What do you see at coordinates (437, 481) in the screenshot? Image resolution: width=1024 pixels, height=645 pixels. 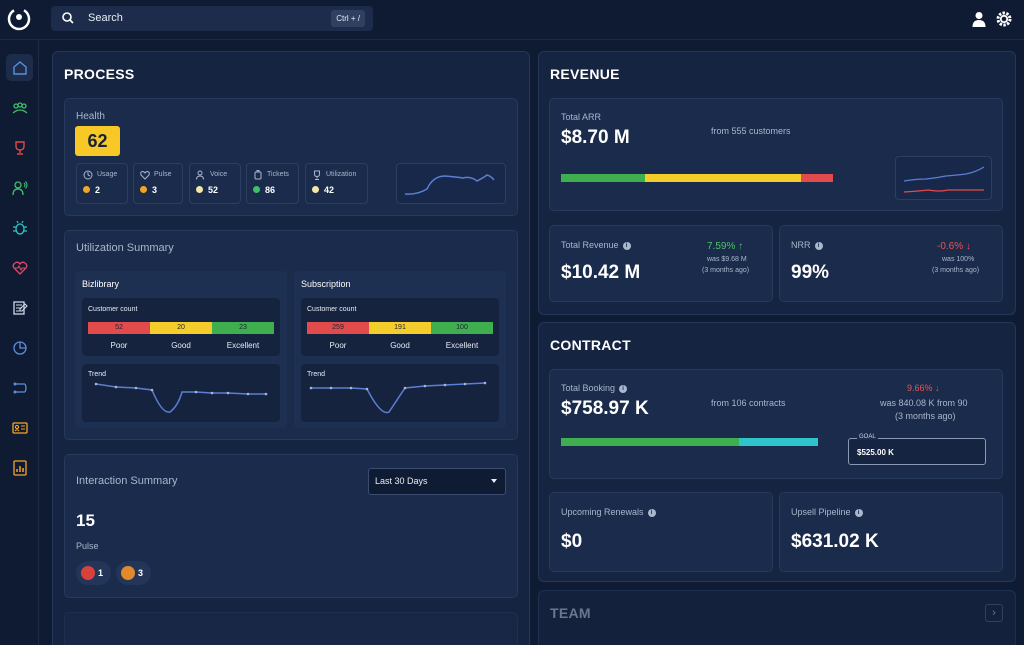 I see `date-range-select: Last 30 Days` at bounding box center [437, 481].